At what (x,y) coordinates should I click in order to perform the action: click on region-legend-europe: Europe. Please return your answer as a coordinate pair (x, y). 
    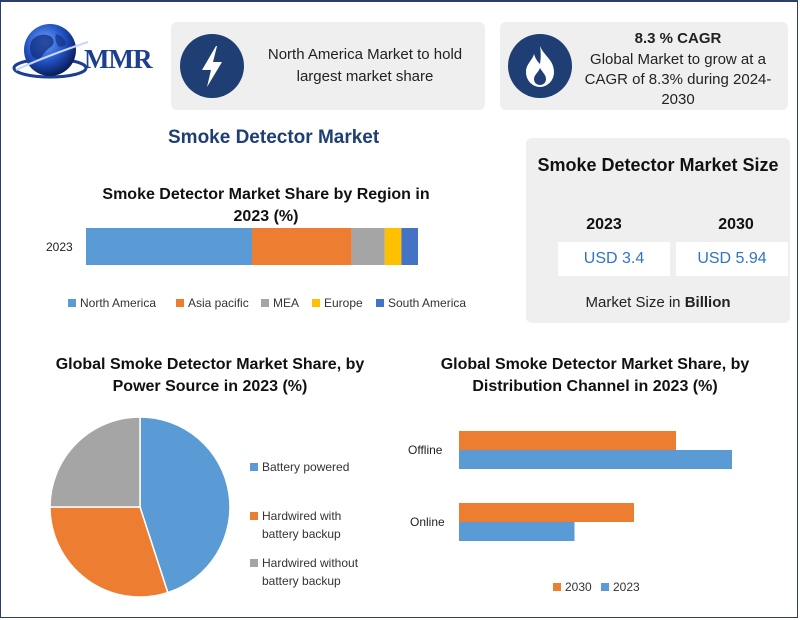
    Looking at the image, I should click on (337, 303).